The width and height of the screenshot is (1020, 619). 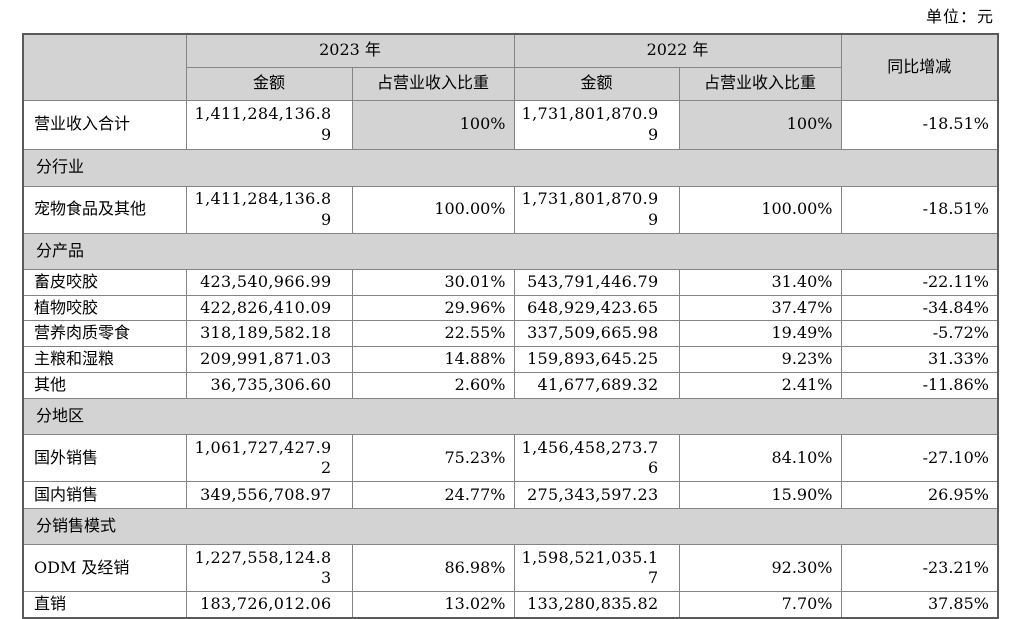 I want to click on ratio-2023: 29.96%, so click(x=433, y=308).